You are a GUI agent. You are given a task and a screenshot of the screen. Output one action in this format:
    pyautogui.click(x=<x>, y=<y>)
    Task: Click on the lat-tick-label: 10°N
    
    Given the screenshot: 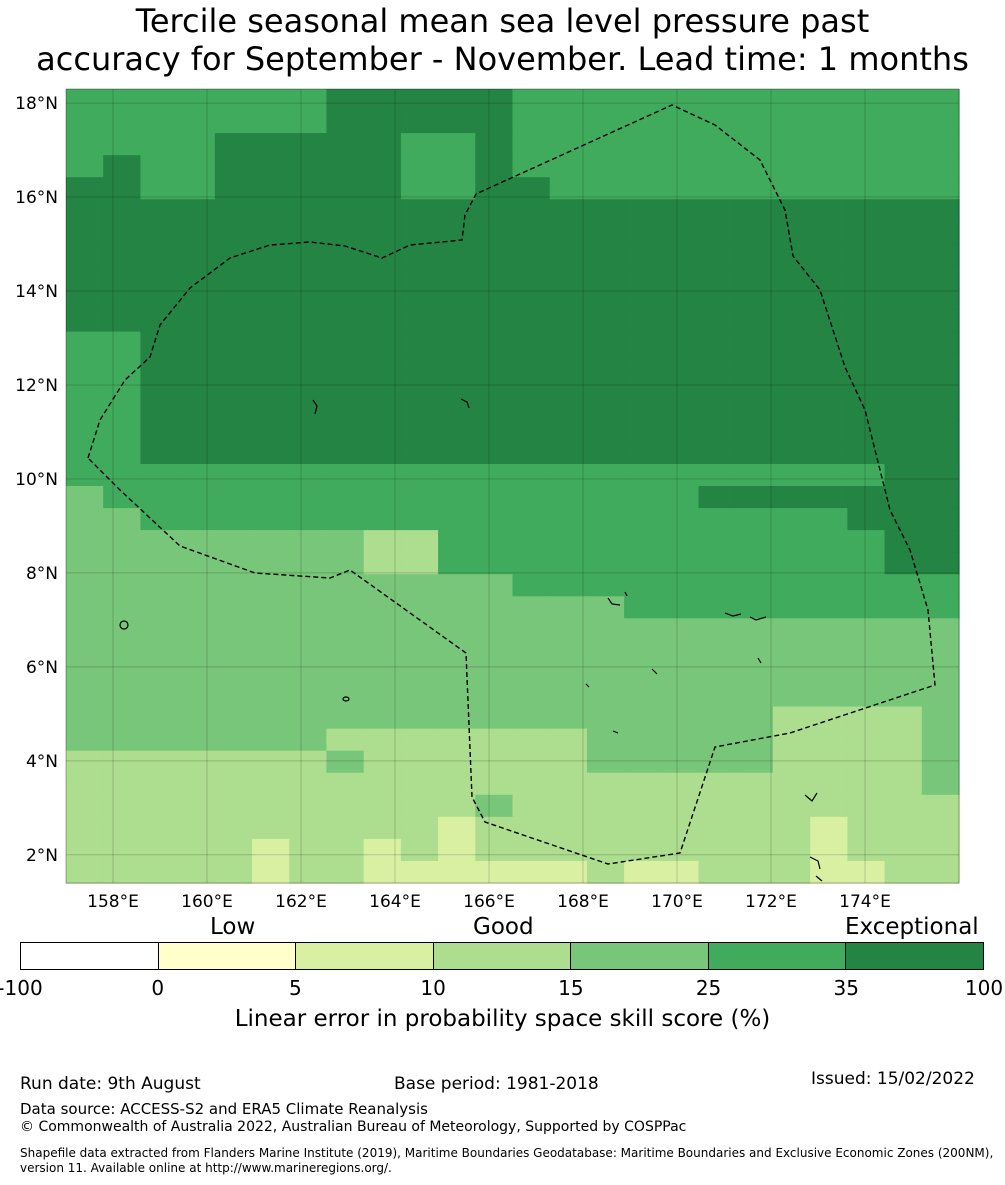 What is the action you would take?
    pyautogui.click(x=36, y=480)
    